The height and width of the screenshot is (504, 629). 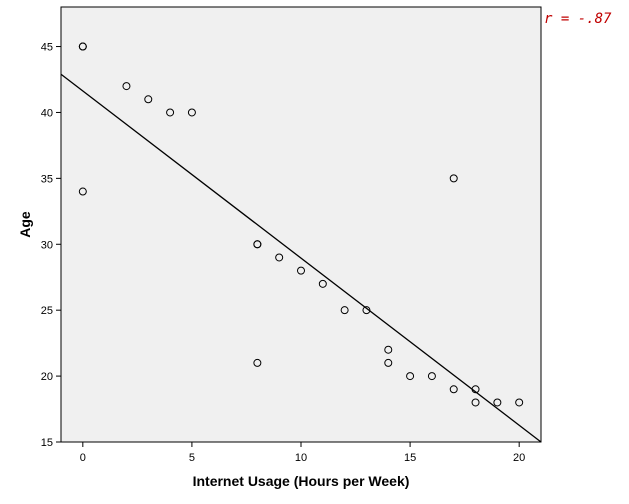 What do you see at coordinates (410, 458) in the screenshot?
I see `x-tick-label: 15` at bounding box center [410, 458].